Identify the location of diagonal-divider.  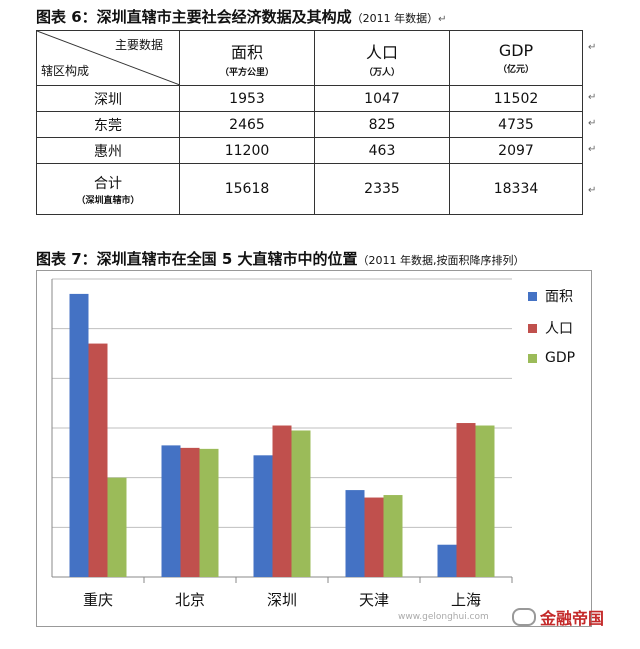
(108, 58).